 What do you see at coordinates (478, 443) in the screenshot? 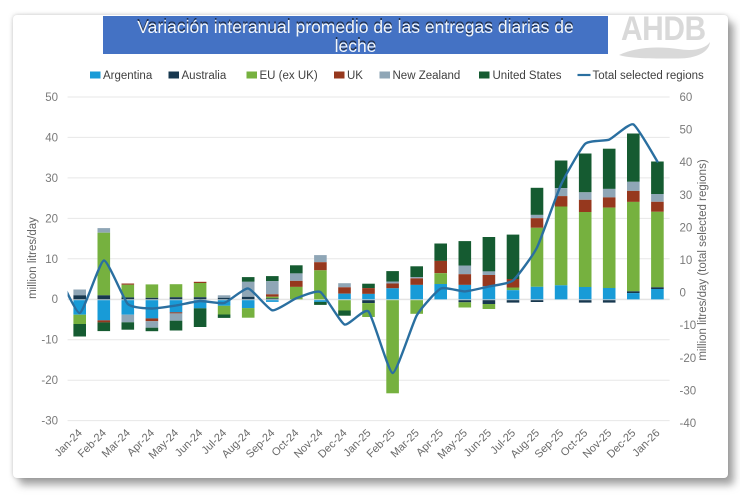
I see `svg-text: Jun-25` at bounding box center [478, 443].